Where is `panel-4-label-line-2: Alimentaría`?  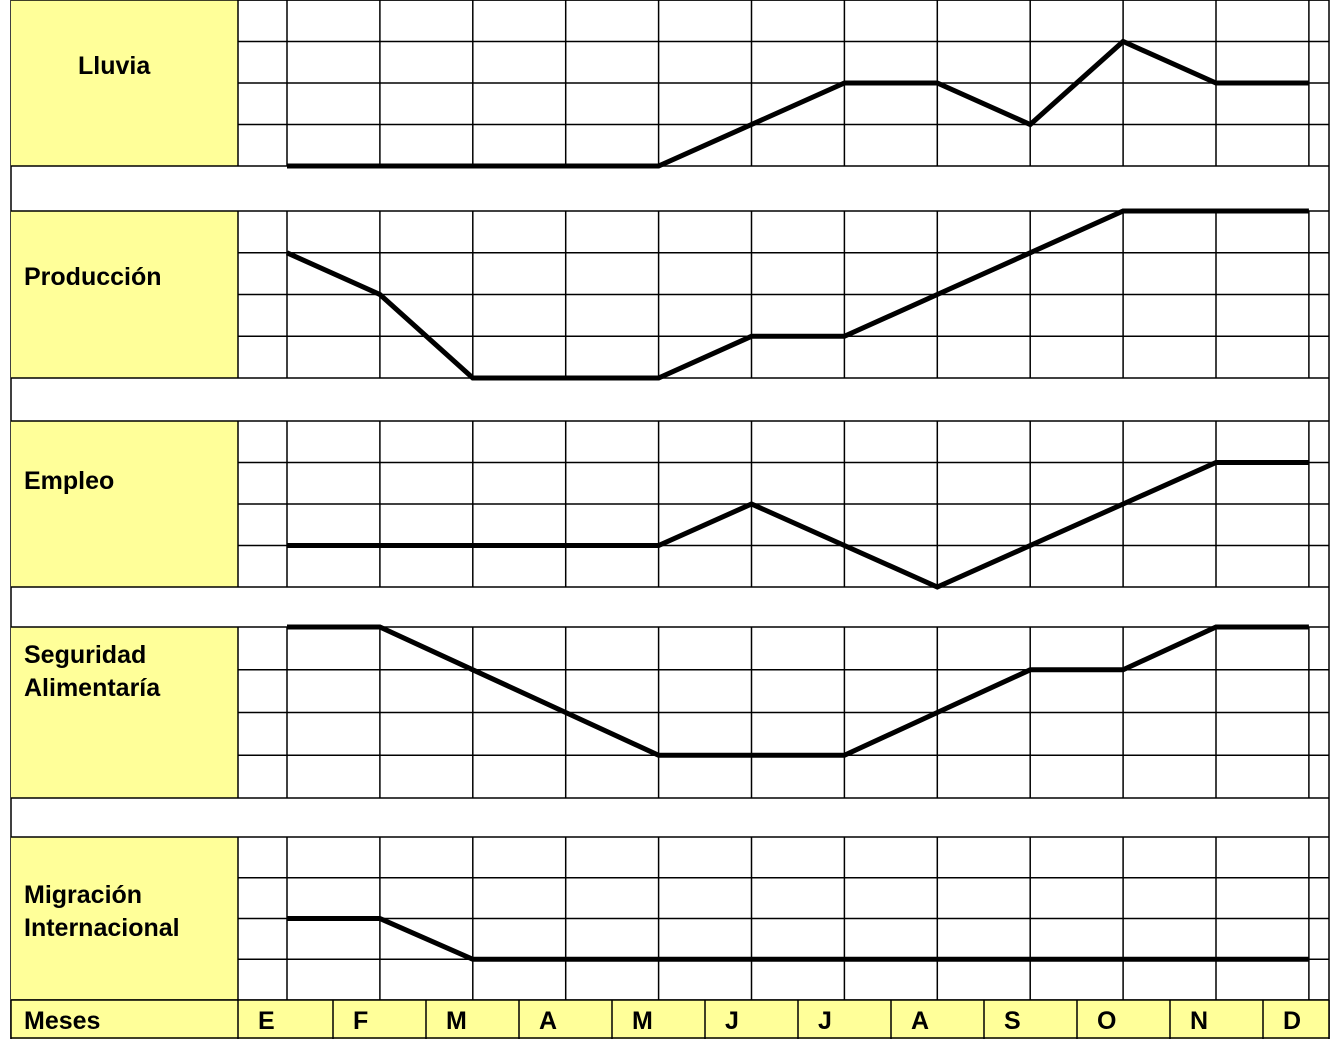
panel-4-label-line-2: Alimentaría is located at coordinates (92, 688).